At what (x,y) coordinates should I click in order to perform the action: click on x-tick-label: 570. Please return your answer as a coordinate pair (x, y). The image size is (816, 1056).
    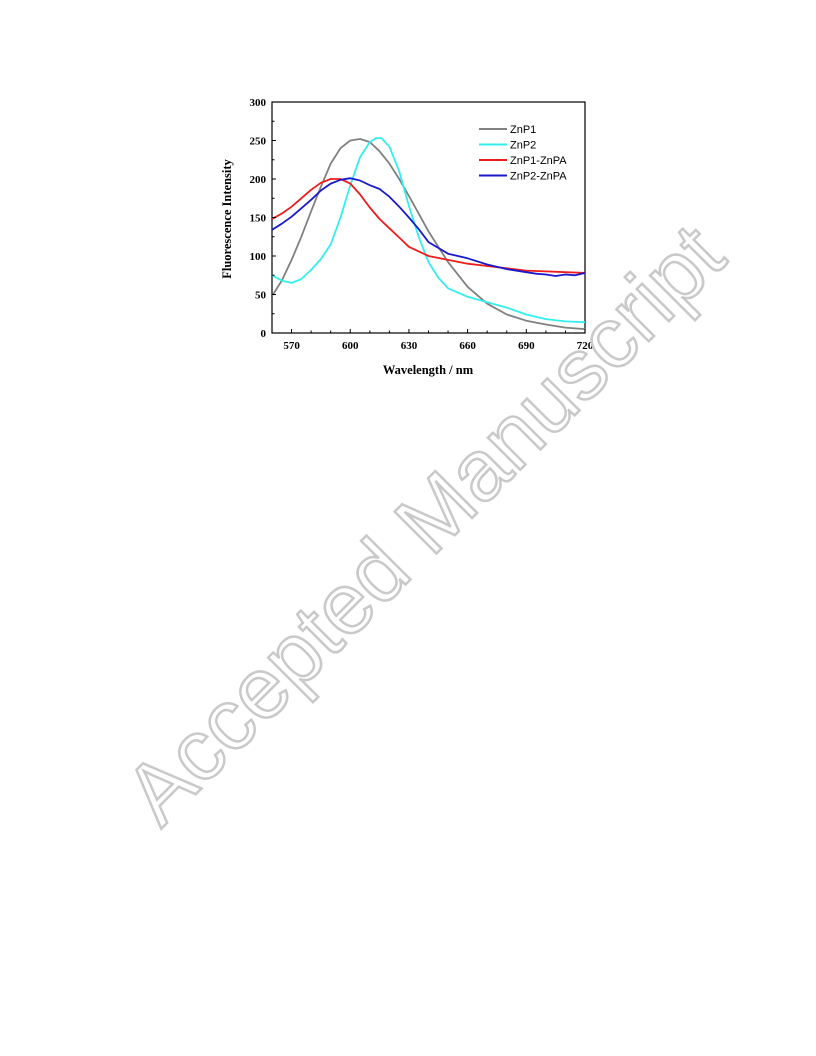
    Looking at the image, I should click on (291, 346).